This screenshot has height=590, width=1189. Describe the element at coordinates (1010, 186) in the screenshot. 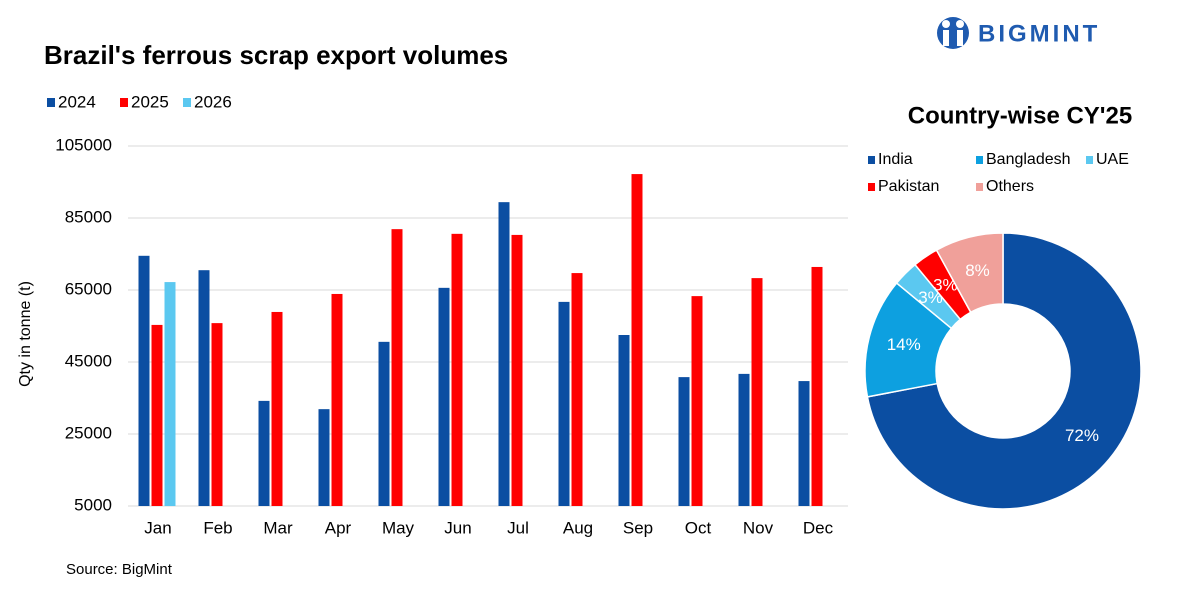

I see `legend-label: Others` at that location.